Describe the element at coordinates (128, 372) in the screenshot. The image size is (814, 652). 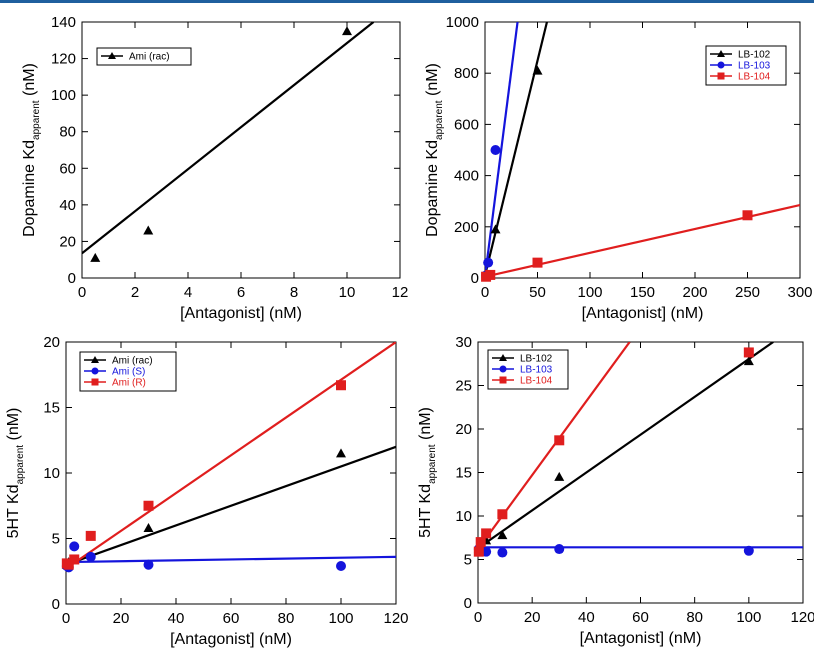
I see `legend-label: Ami (S)` at that location.